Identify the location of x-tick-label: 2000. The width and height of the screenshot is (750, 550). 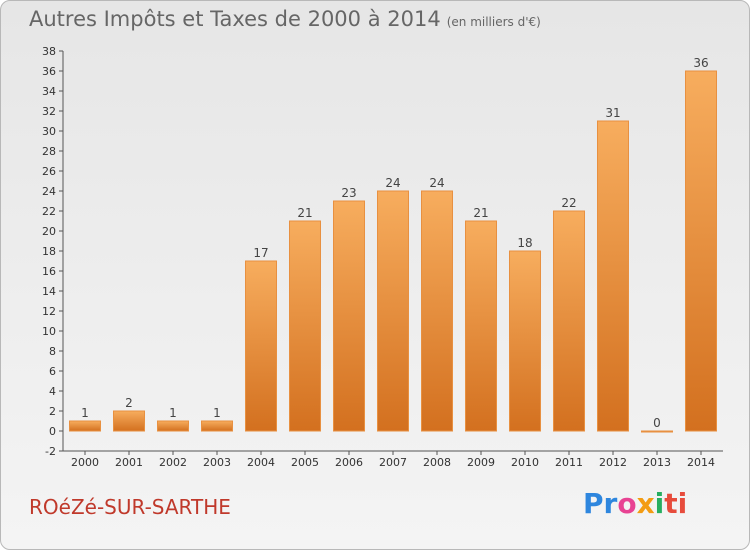
(85, 462).